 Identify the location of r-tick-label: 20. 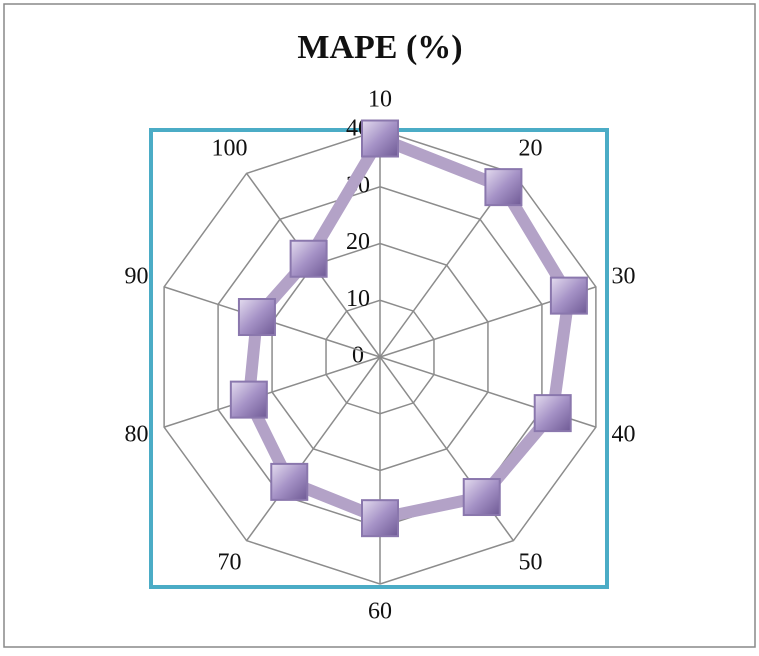
(358, 242).